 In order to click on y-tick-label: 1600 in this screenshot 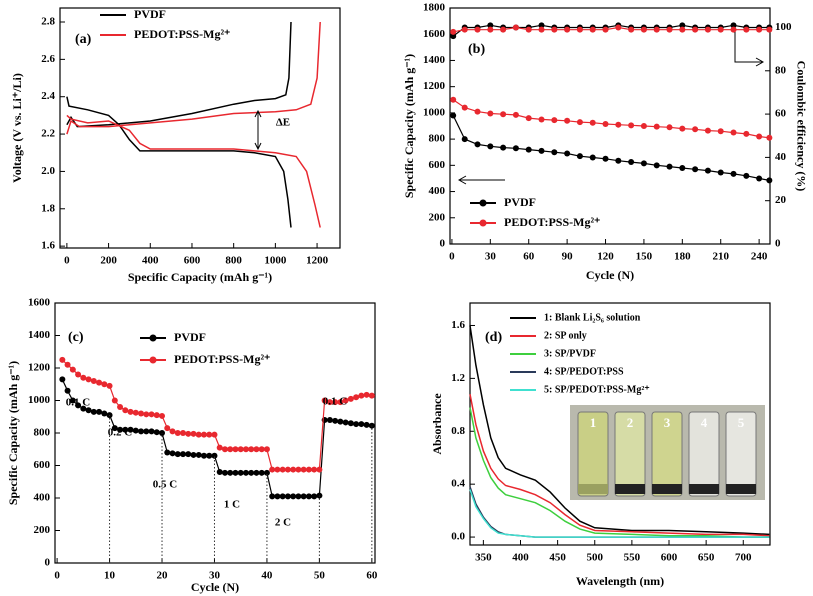, I will do `click(434, 34)`.